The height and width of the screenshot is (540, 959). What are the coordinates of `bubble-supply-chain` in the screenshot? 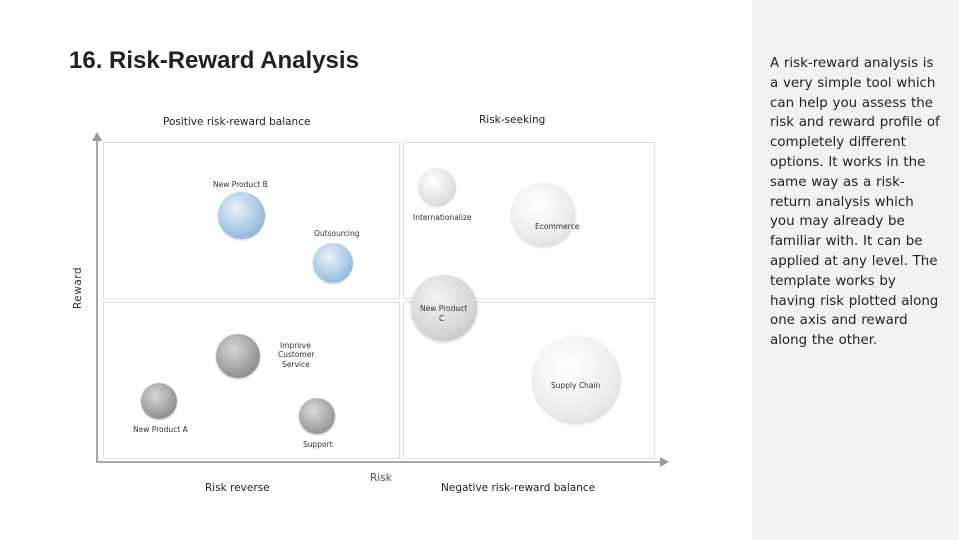 It's located at (576, 379).